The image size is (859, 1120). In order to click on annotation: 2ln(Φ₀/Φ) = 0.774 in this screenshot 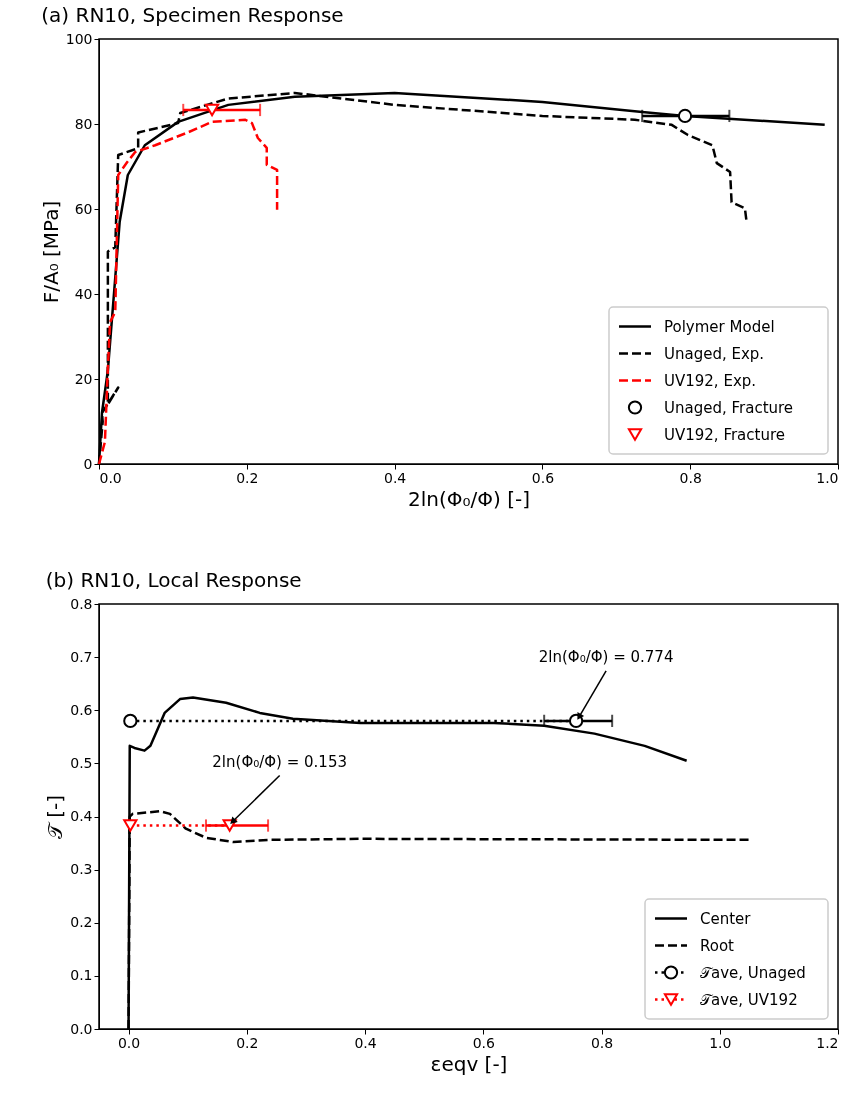, I will do `click(606, 656)`.